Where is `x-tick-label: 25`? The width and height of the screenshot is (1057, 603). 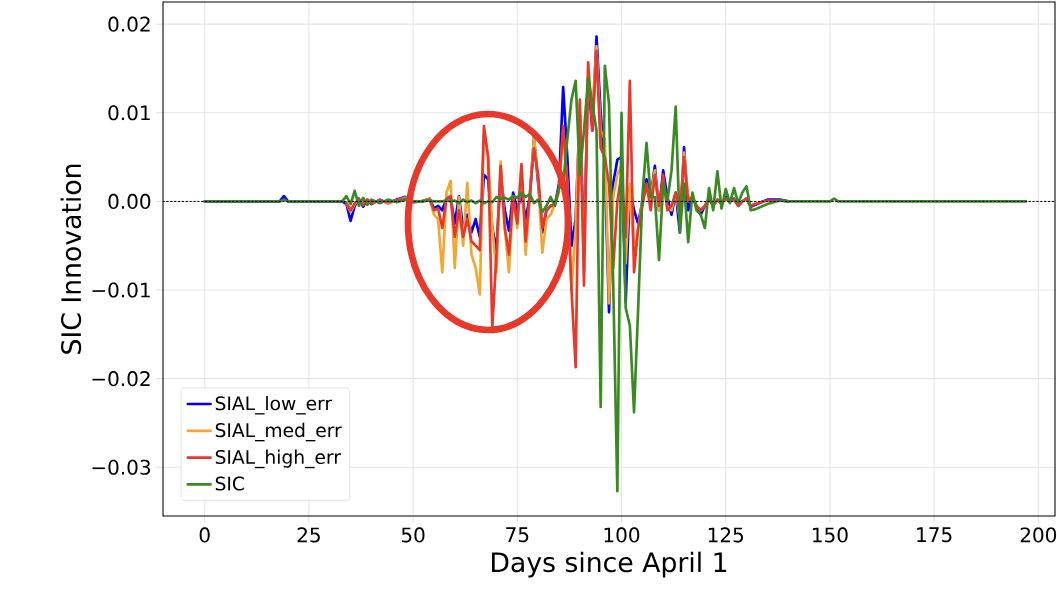
x-tick-label: 25 is located at coordinates (308, 535).